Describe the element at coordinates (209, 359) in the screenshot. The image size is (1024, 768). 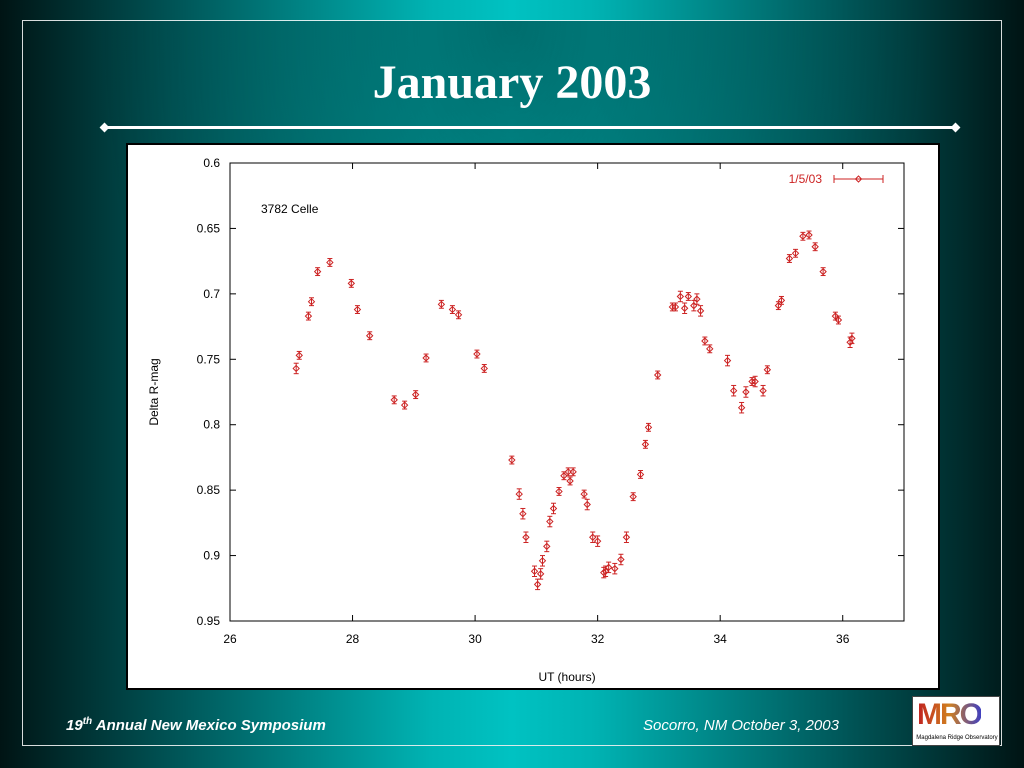
I see `y-tick-label: 0.75` at that location.